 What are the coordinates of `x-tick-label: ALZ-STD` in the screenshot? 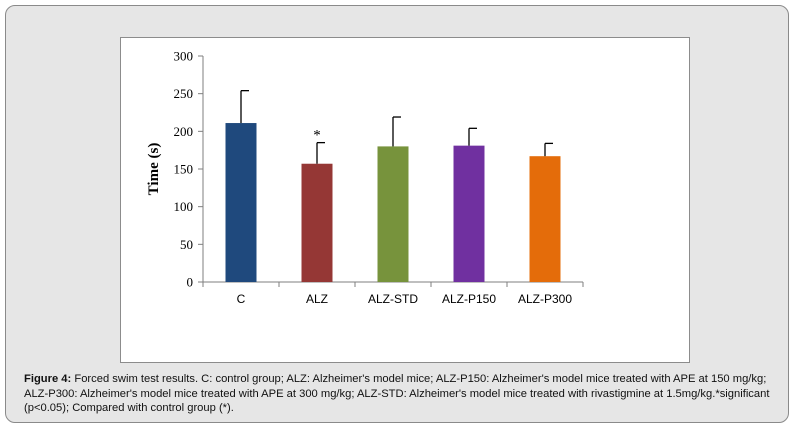 It's located at (393, 299).